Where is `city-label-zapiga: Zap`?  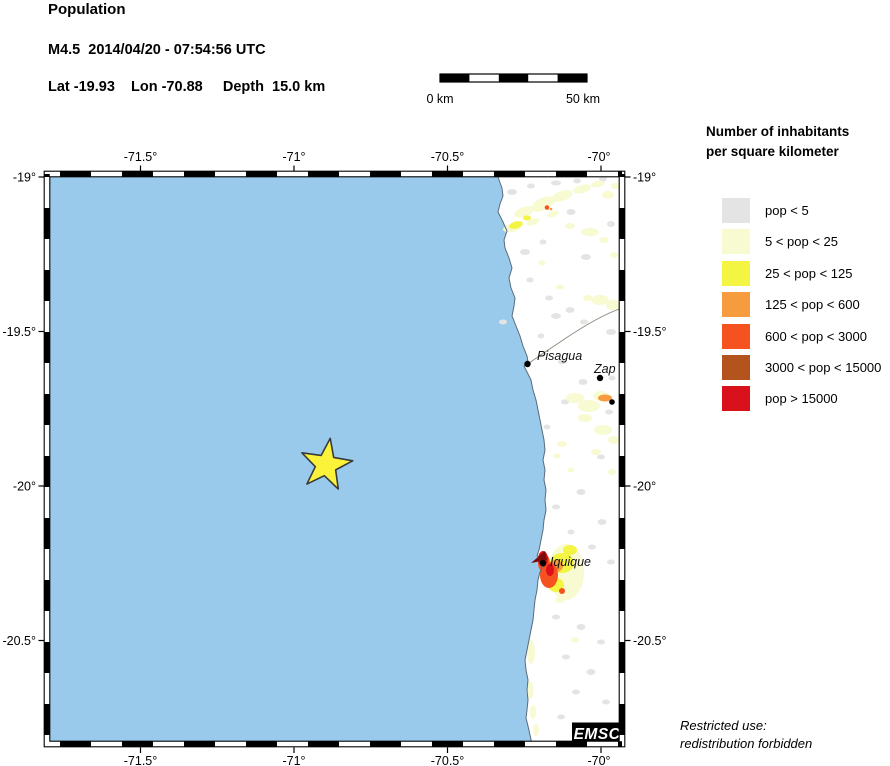
city-label-zapiga: Zap is located at coordinates (604, 369).